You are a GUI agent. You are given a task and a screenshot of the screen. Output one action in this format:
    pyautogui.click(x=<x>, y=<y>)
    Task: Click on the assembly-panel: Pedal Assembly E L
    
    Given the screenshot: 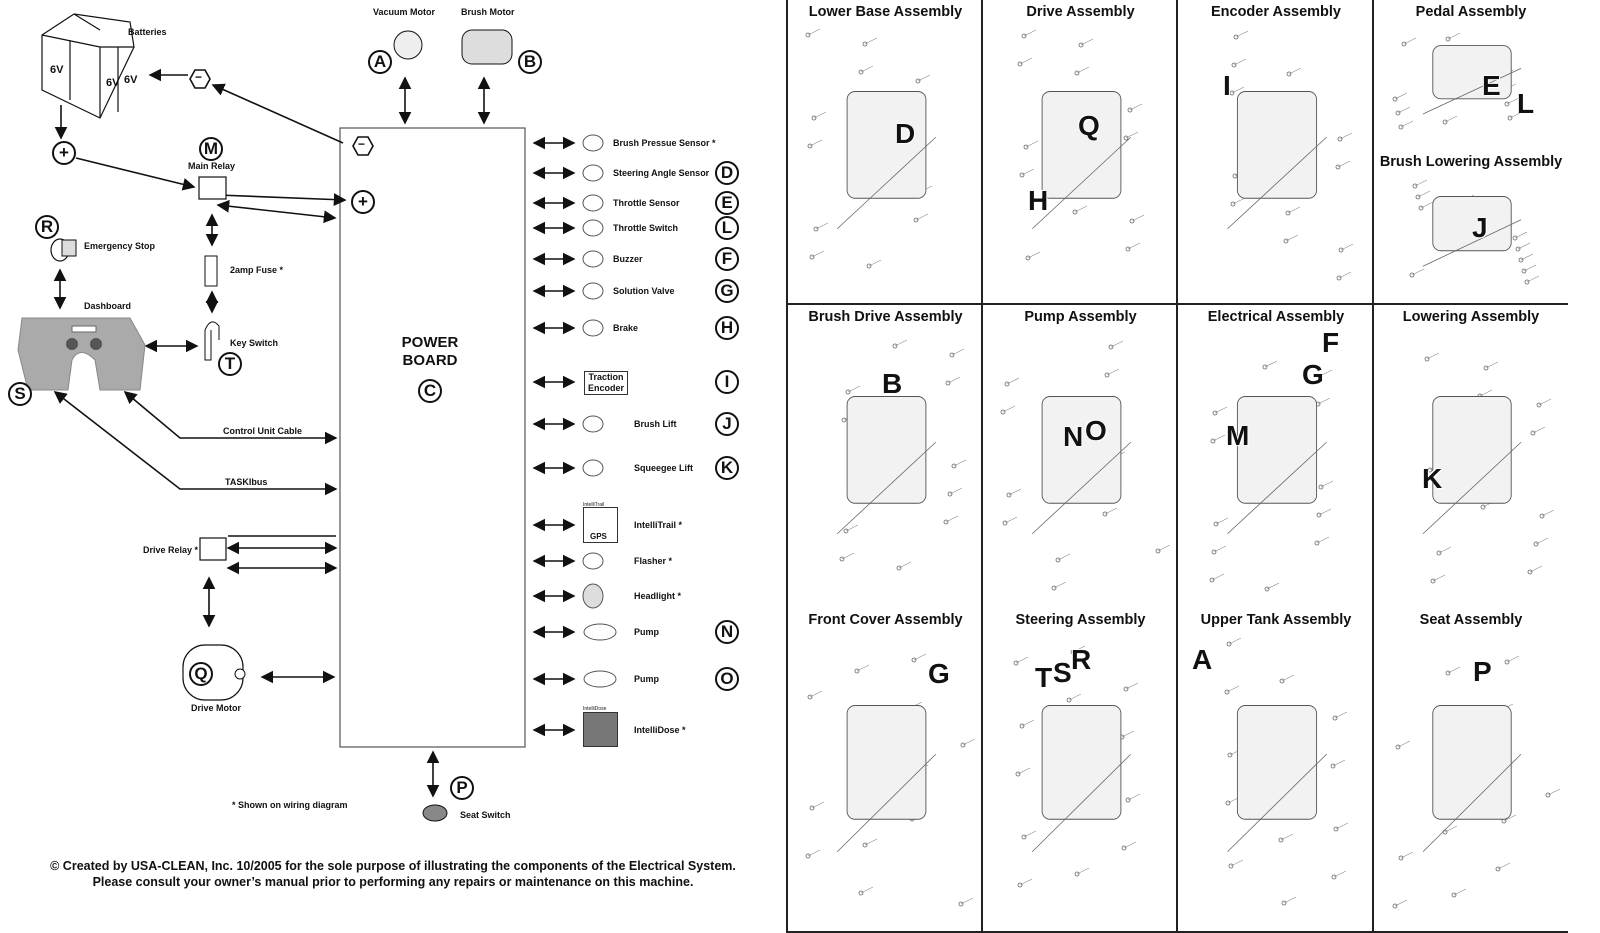 What is the action you would take?
    pyautogui.click(x=1470, y=76)
    